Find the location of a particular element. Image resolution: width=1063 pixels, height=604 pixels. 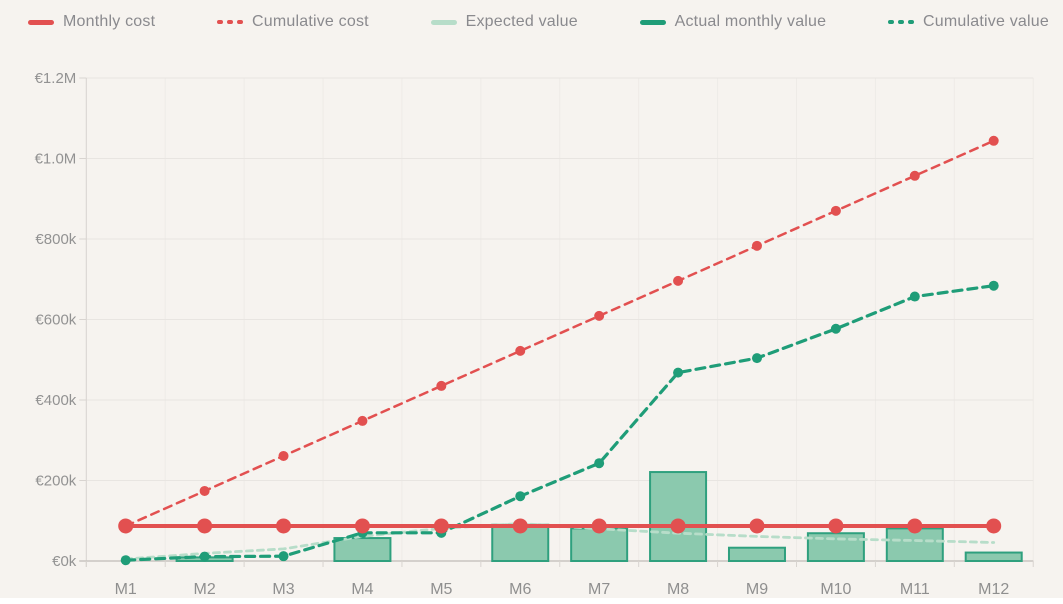

point-cumulative-value-M1 is located at coordinates (125, 560).